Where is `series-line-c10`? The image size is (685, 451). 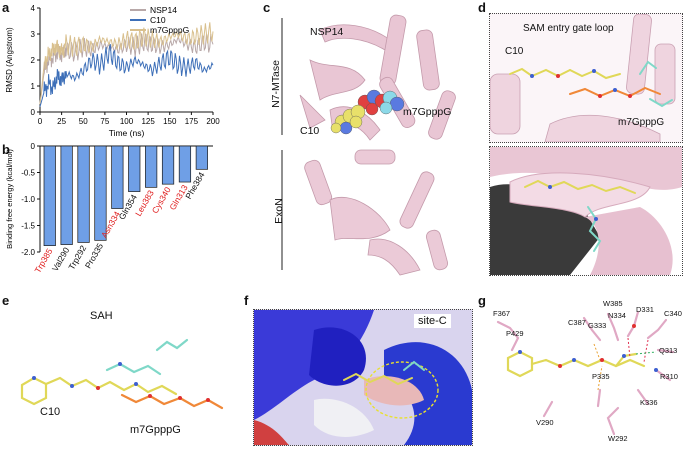
series-line-c10 is located at coordinates (126, 75).